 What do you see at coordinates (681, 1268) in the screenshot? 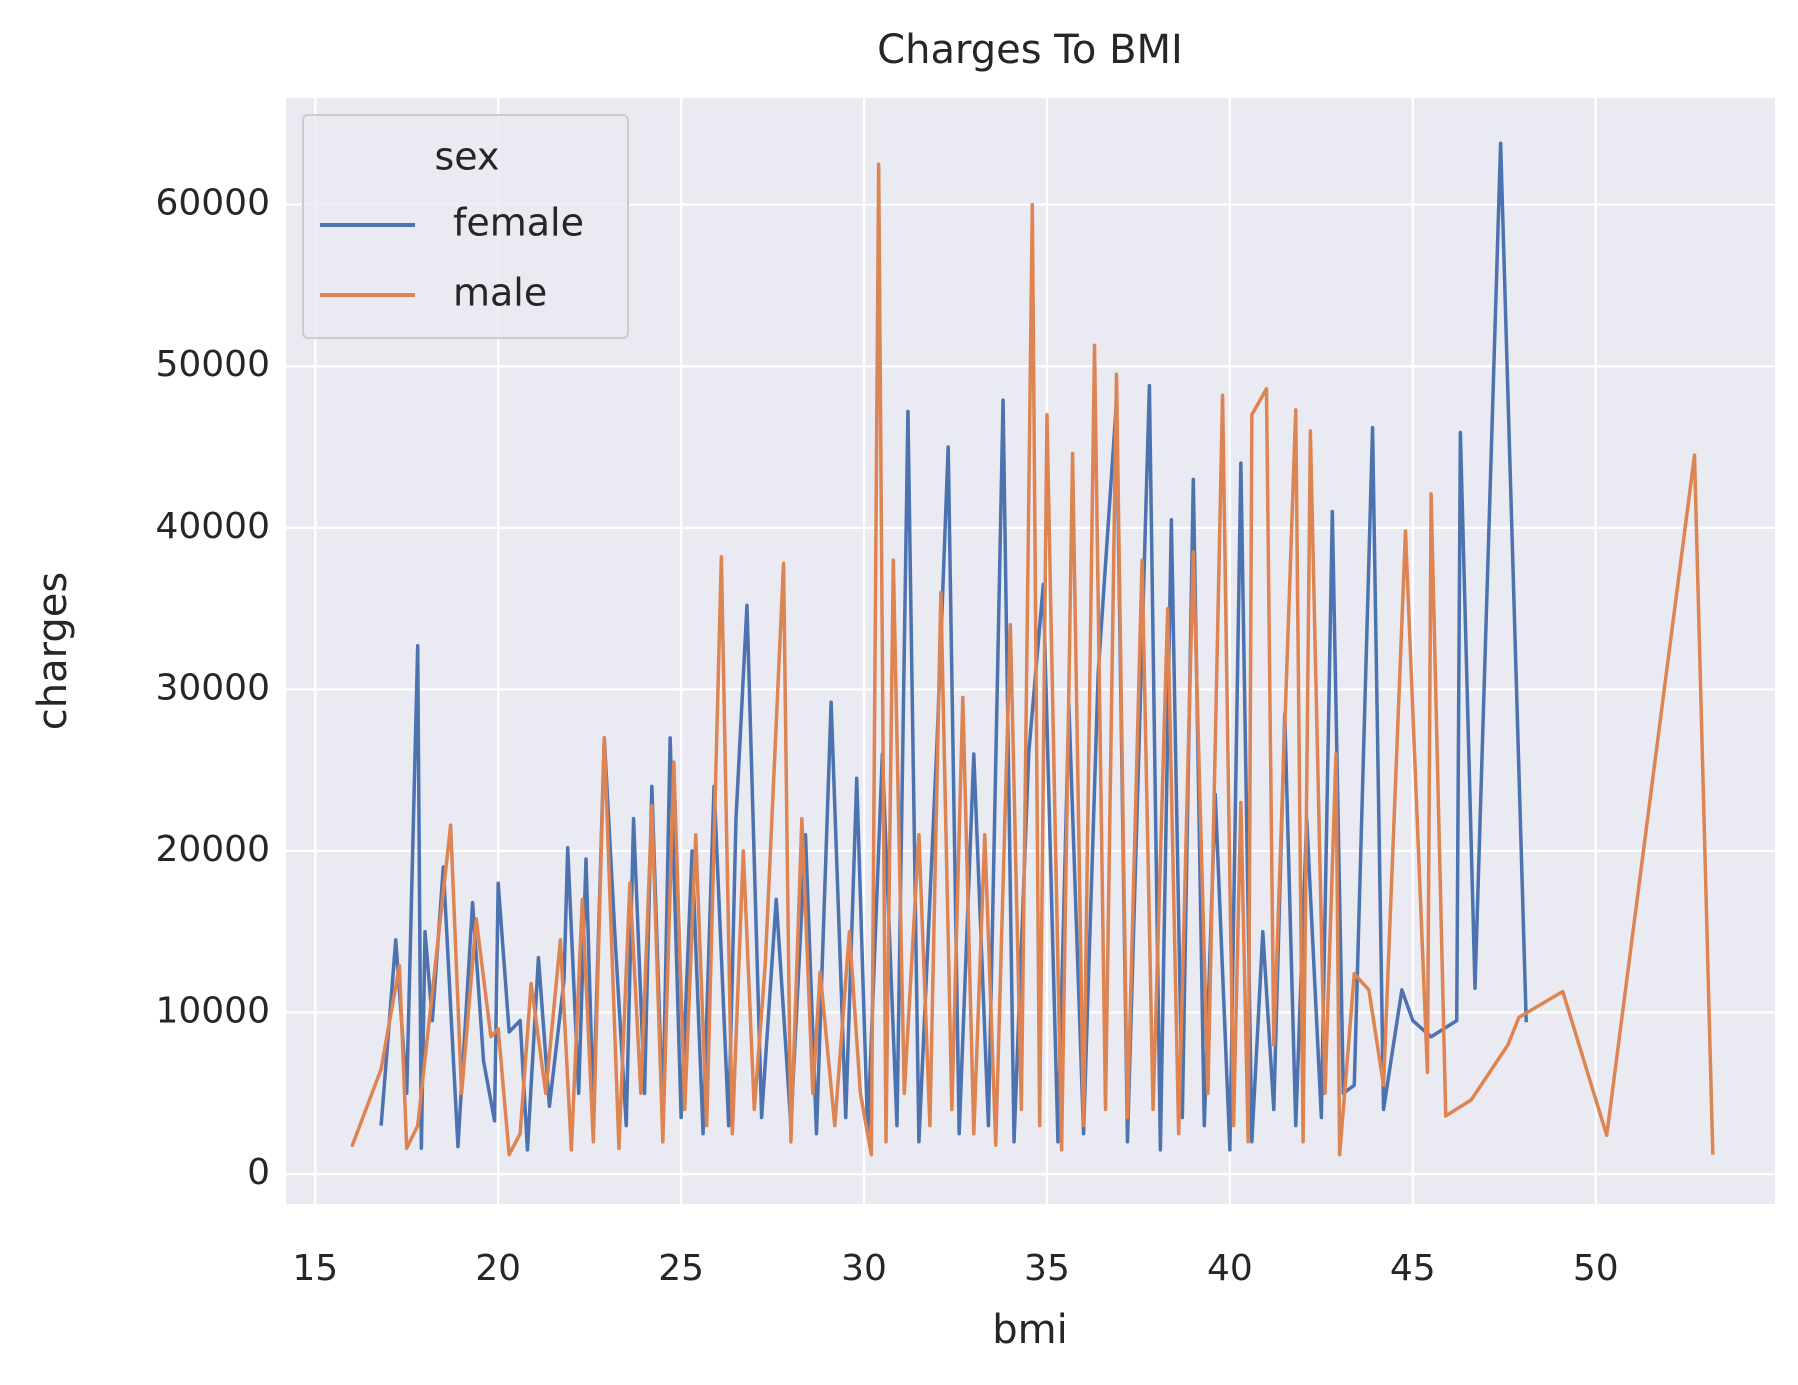
I see `x-tick-label: 25` at bounding box center [681, 1268].